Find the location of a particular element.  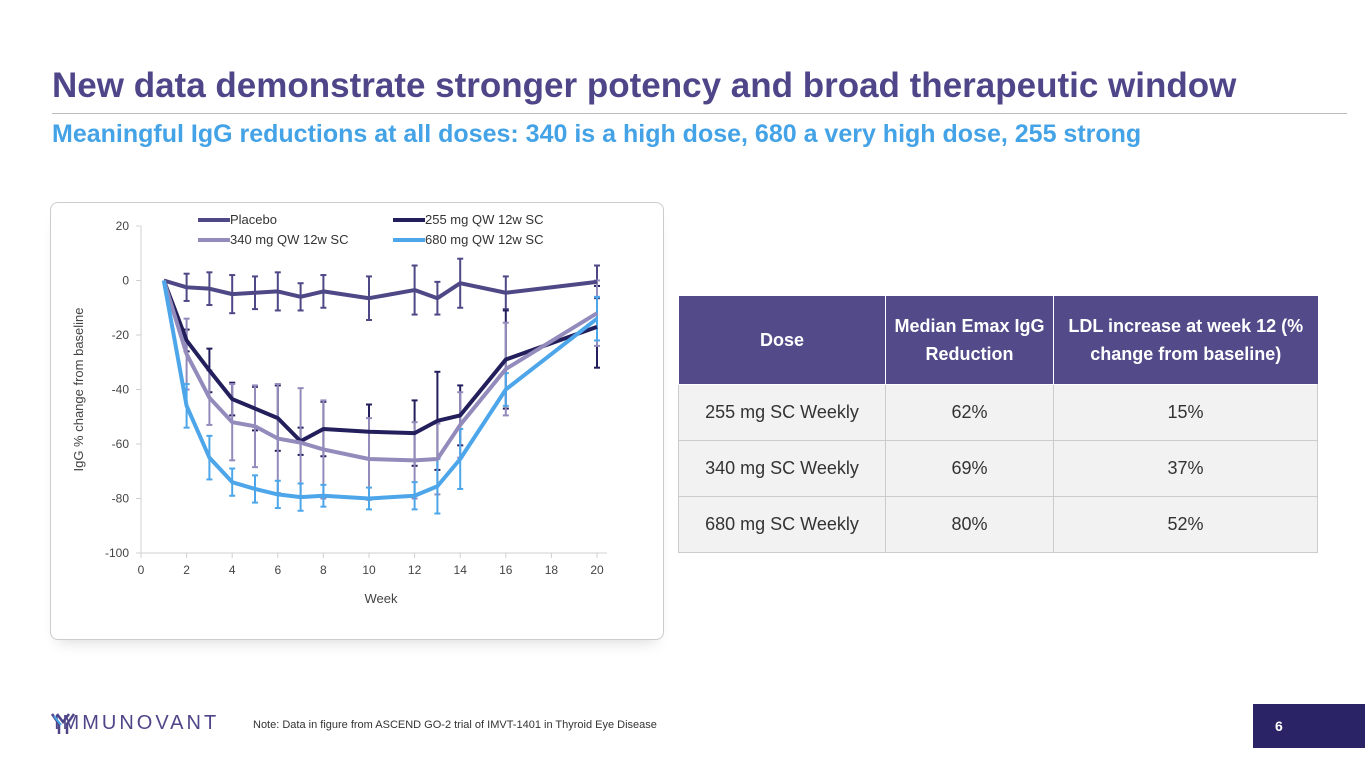

title-divider is located at coordinates (699, 113).